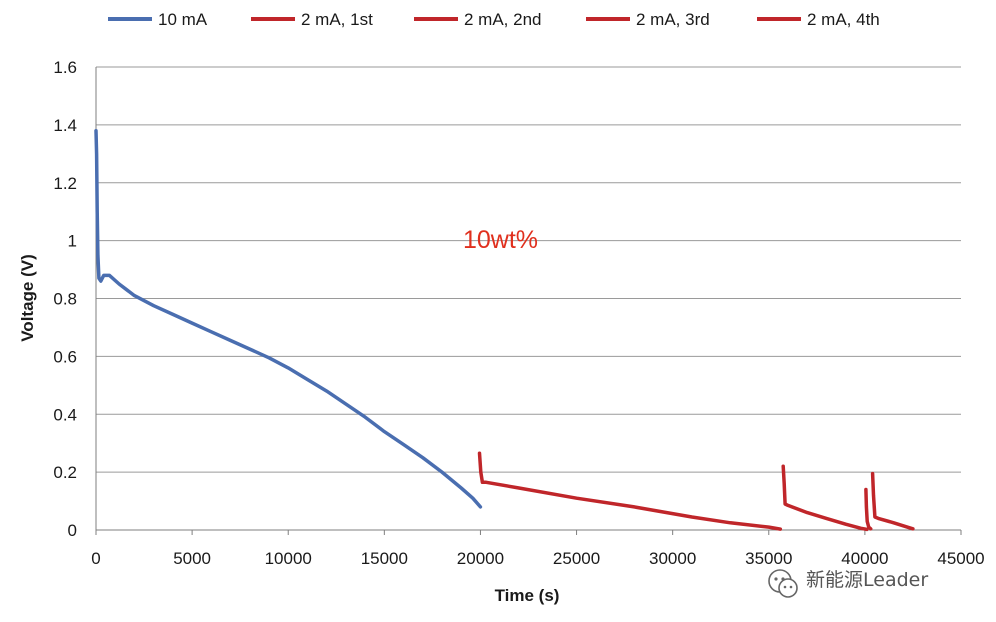 The width and height of the screenshot is (996, 622). I want to click on legend-label-1: 2 mA, 1st, so click(337, 19).